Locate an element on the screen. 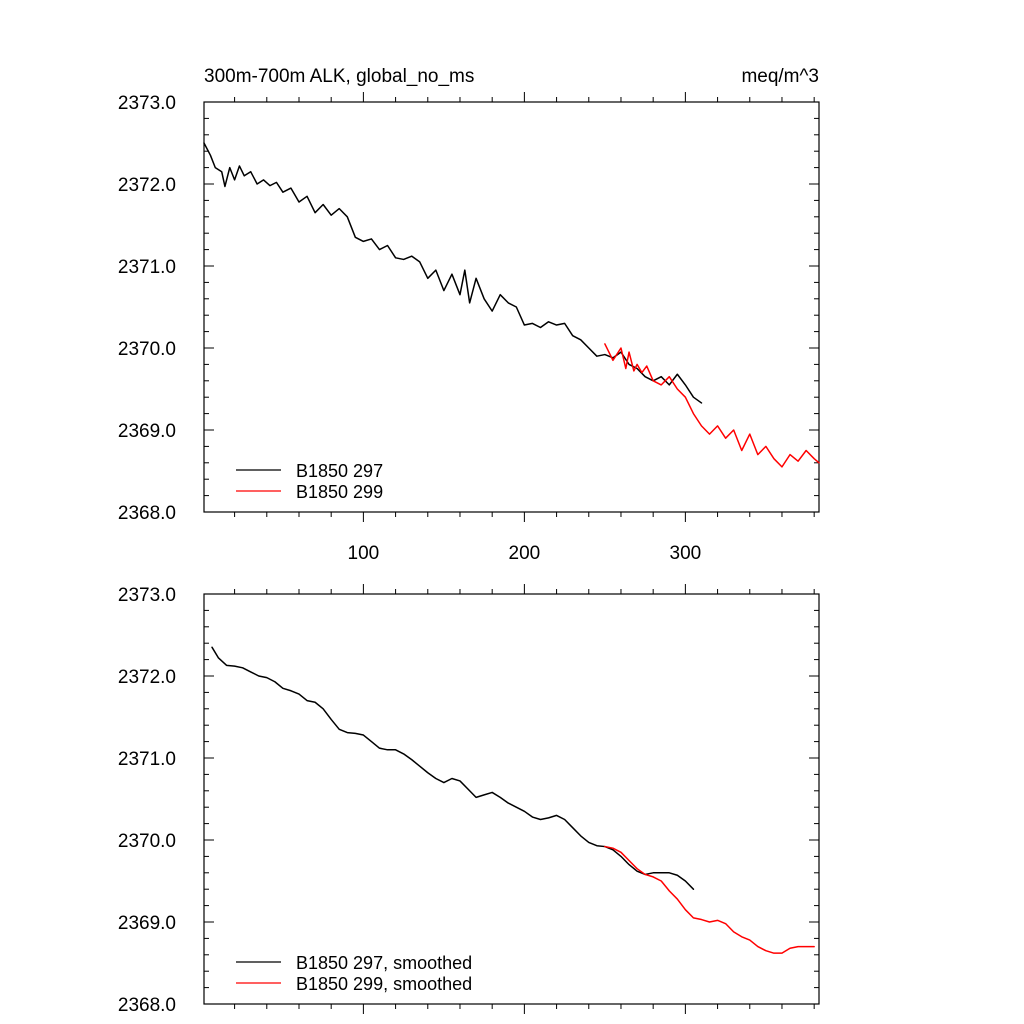 The image size is (1024, 1024). top-chart-units: meq/m^3 is located at coordinates (780, 76).